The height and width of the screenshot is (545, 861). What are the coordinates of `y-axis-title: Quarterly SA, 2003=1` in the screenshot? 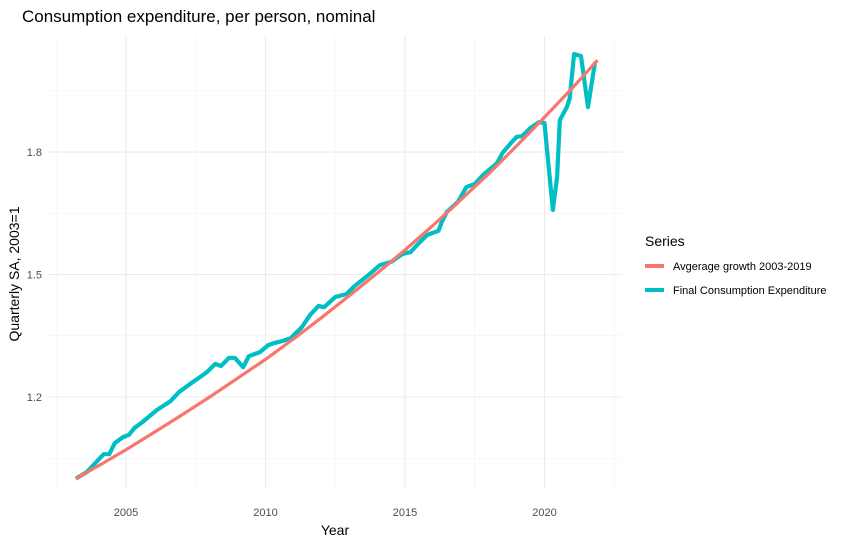 It's located at (14, 273).